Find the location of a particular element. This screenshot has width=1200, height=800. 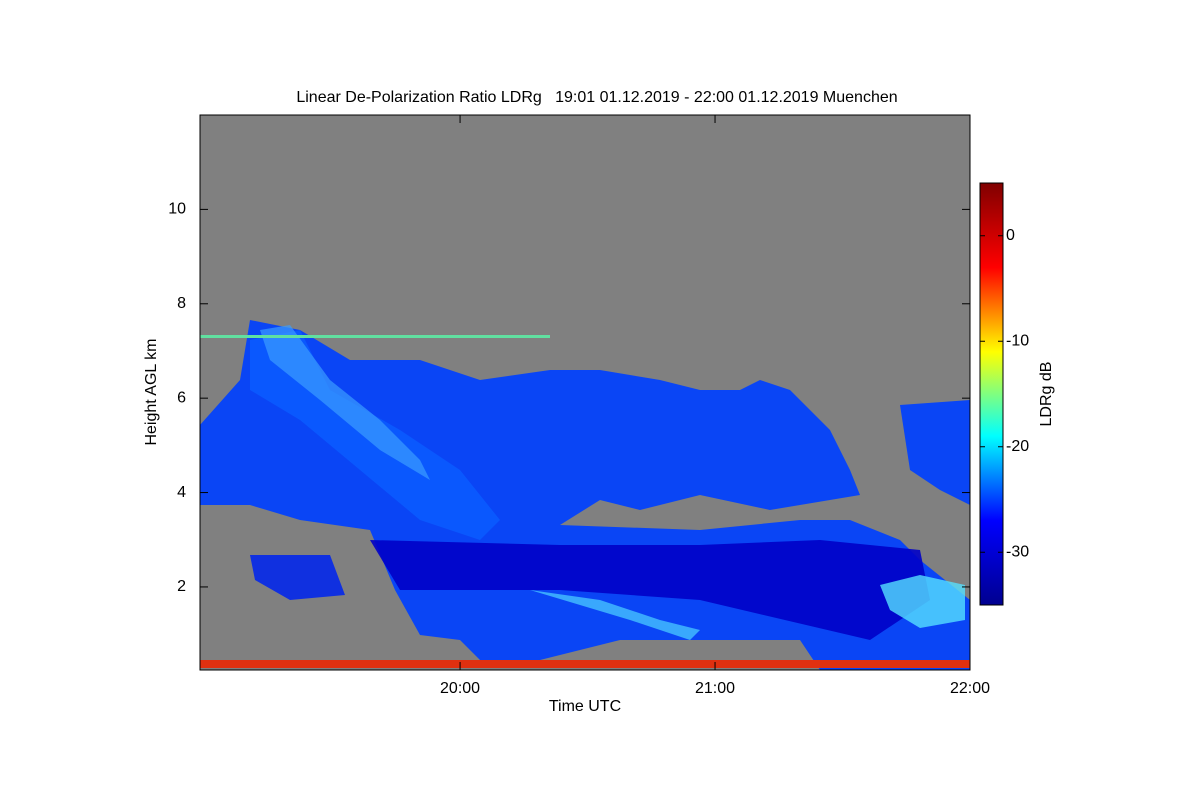

colorbar-tick-label: -30 is located at coordinates (1017, 551).